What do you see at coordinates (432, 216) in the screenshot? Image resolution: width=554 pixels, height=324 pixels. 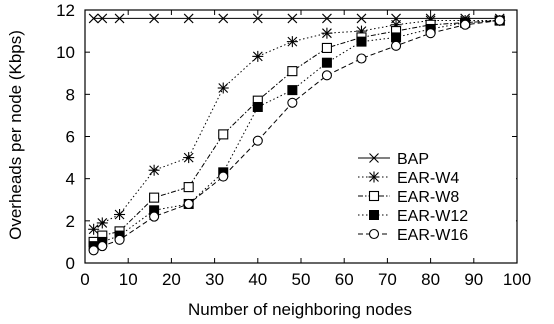 I see `legend-label: EAR-W12` at bounding box center [432, 216].